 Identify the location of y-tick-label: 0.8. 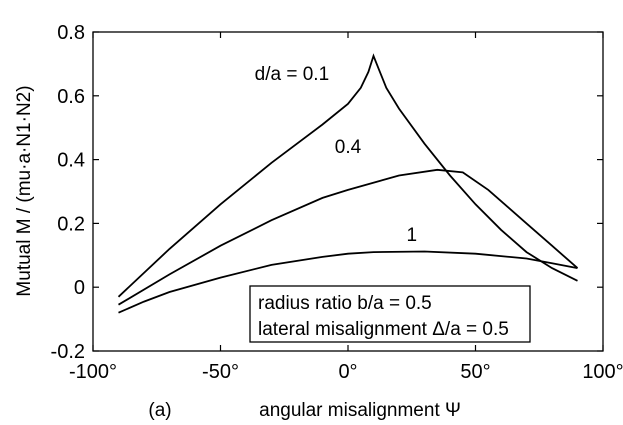
(71, 33).